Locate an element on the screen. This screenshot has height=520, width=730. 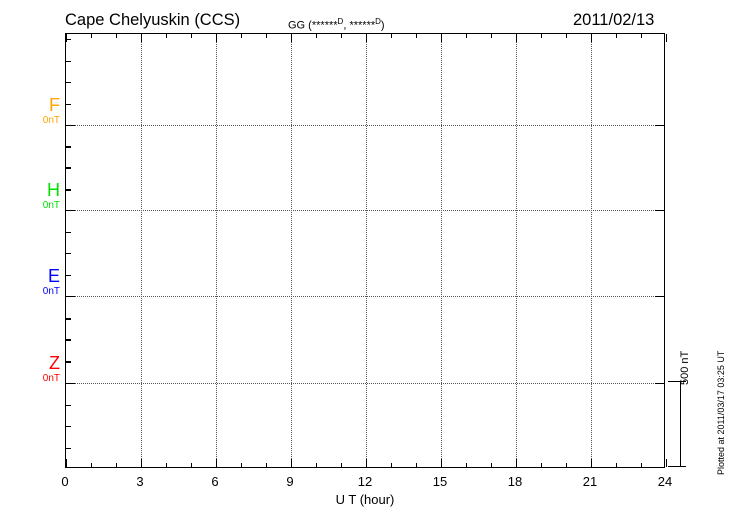
component-letter: F is located at coordinates (54, 105).